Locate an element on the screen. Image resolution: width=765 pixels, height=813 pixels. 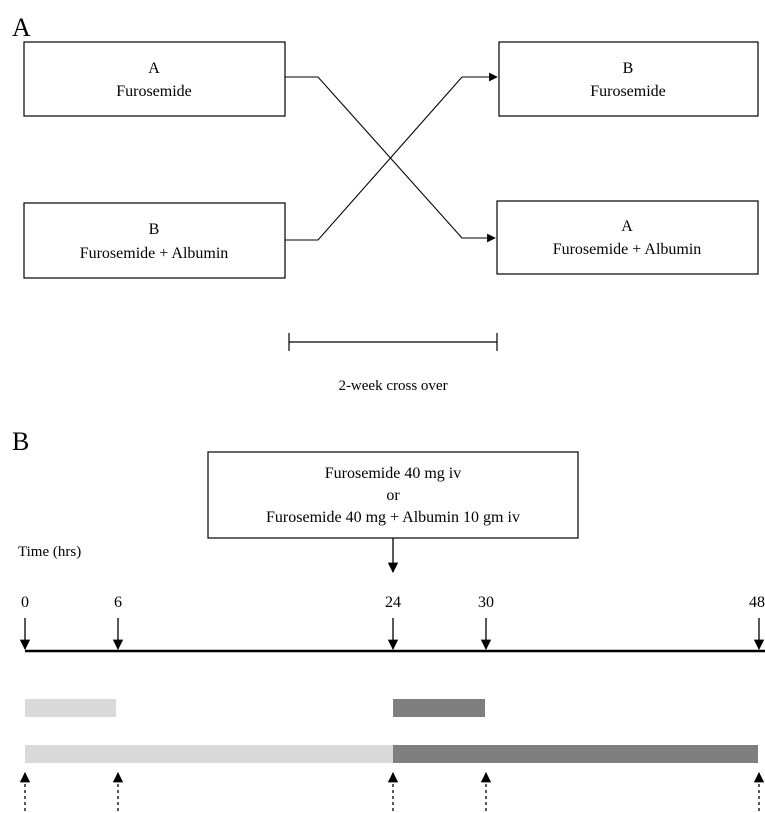
box-right-bottom-line2: Furosemide + Albumin is located at coordinates (627, 249).